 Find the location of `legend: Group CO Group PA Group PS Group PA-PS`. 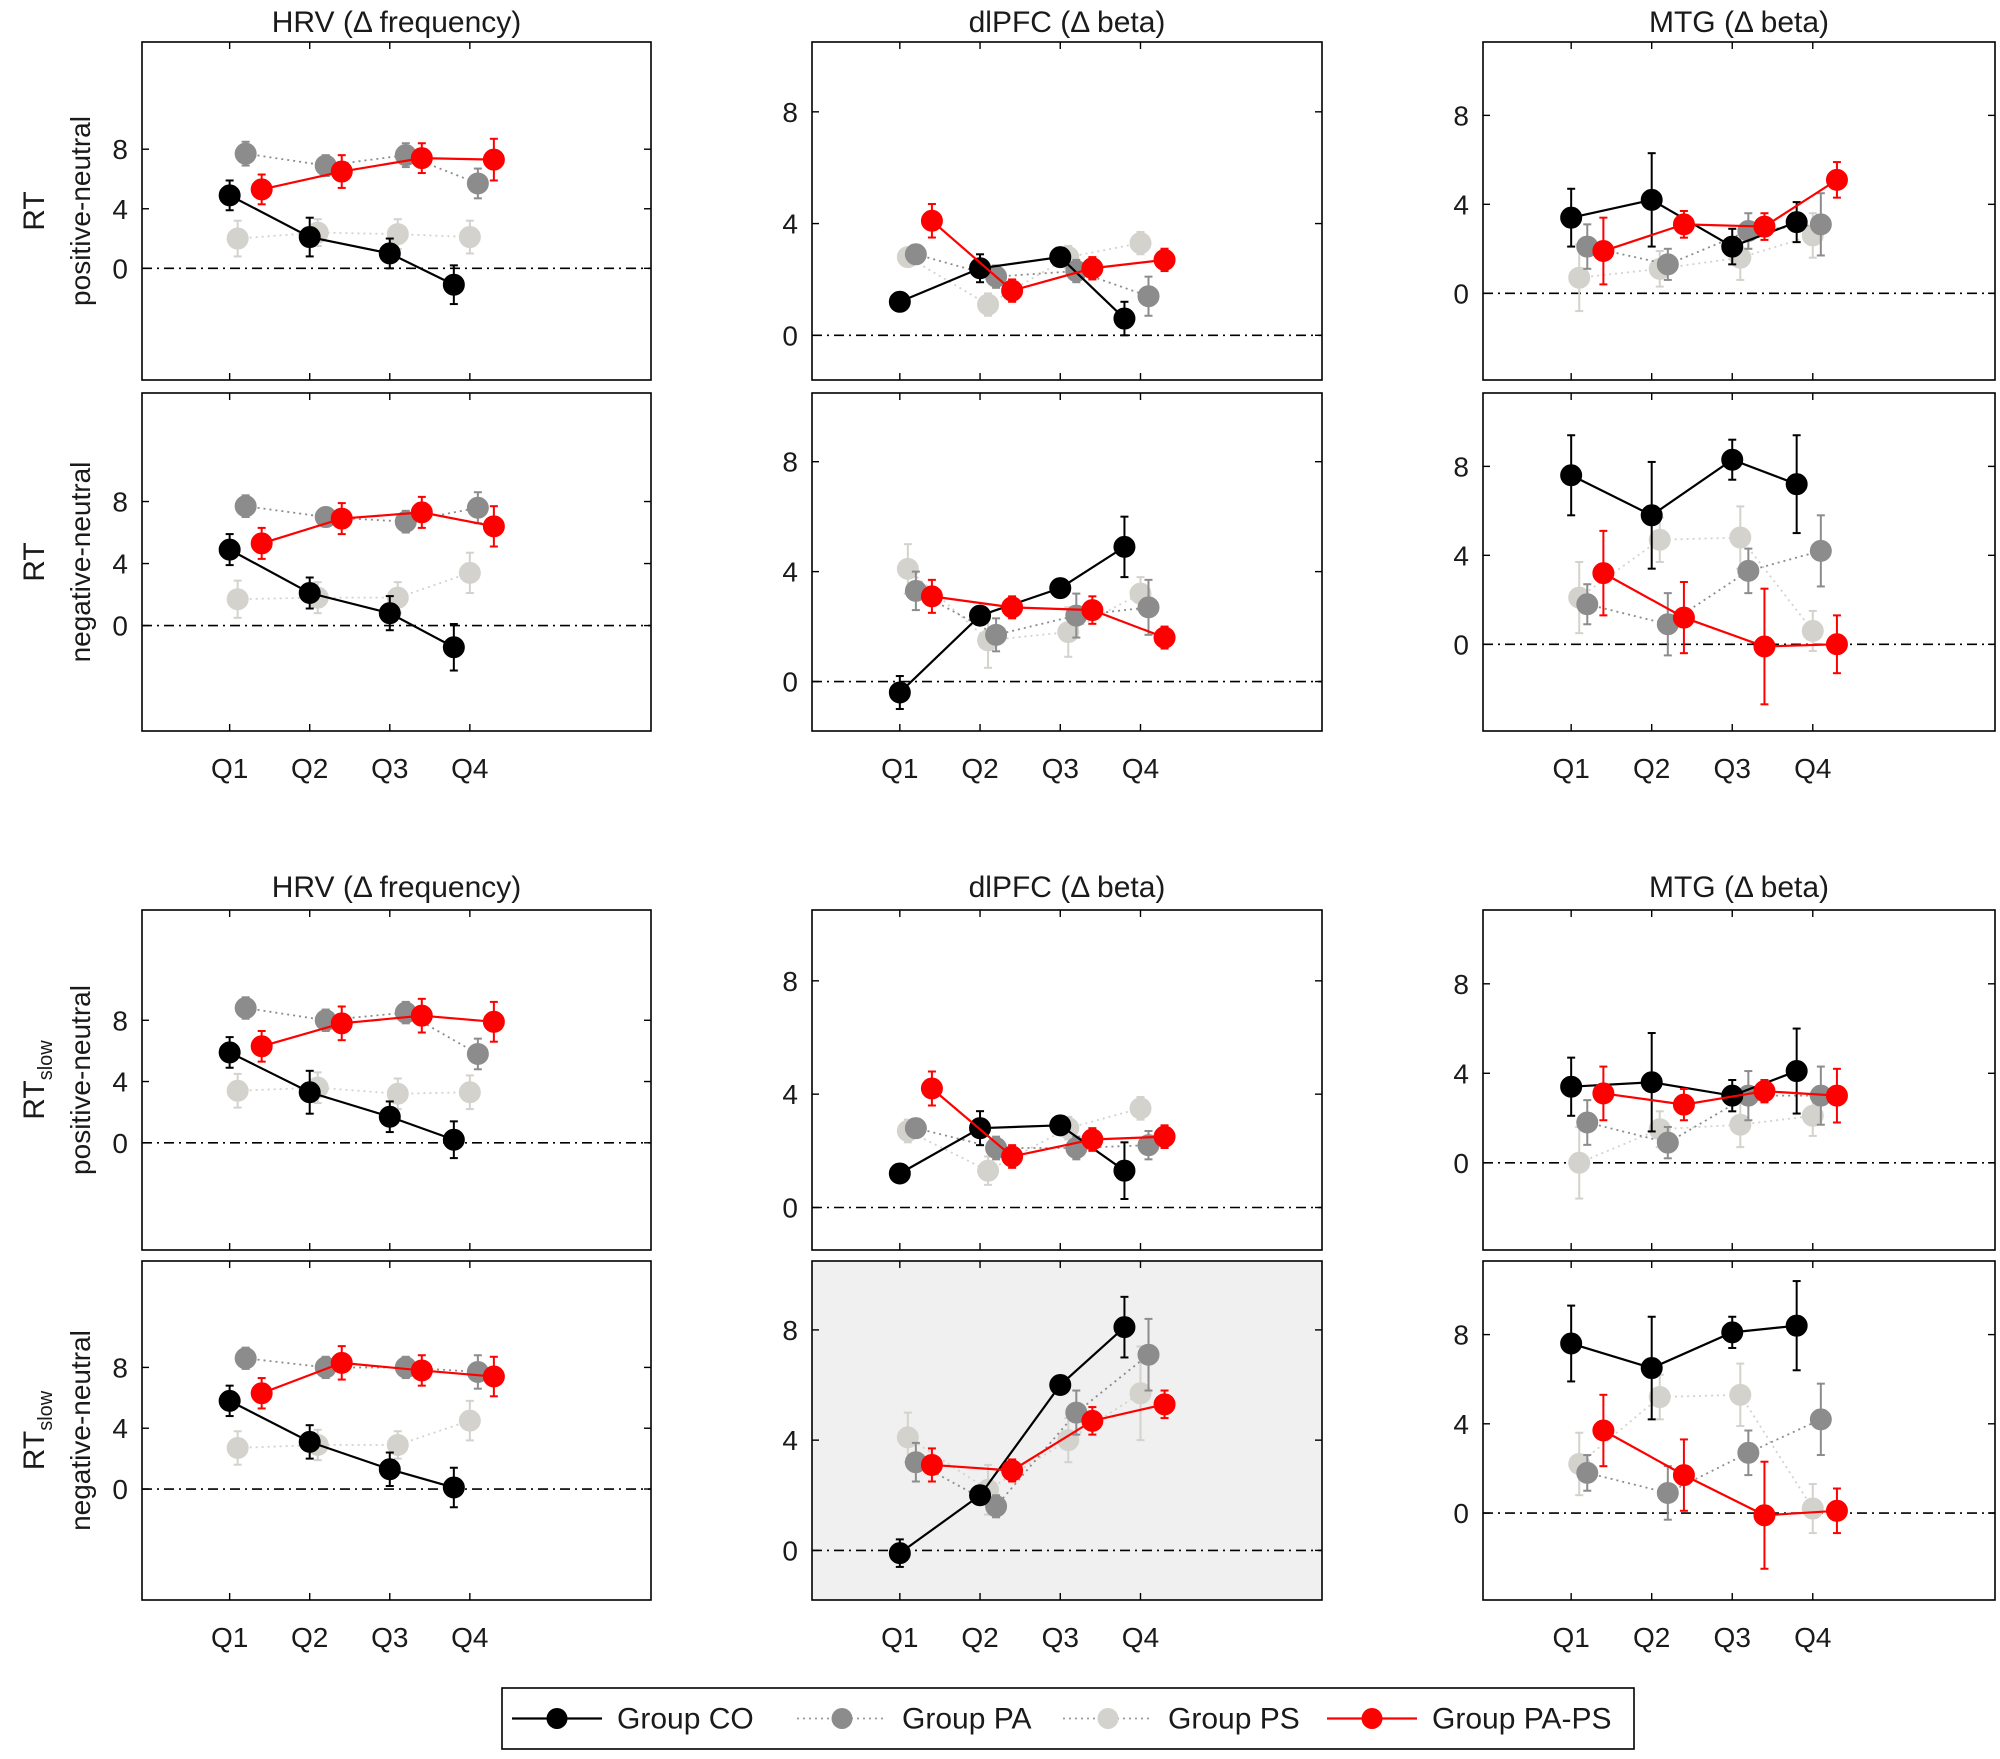

legend: Group CO Group PA Group PS Group PA-PS is located at coordinates (1068, 1718).